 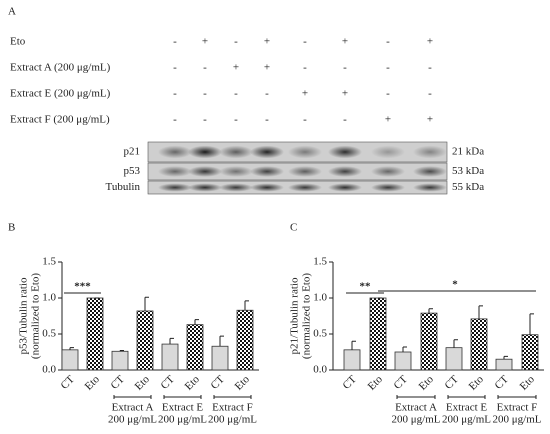 What do you see at coordinates (132, 171) in the screenshot?
I see `protein-label: p53` at bounding box center [132, 171].